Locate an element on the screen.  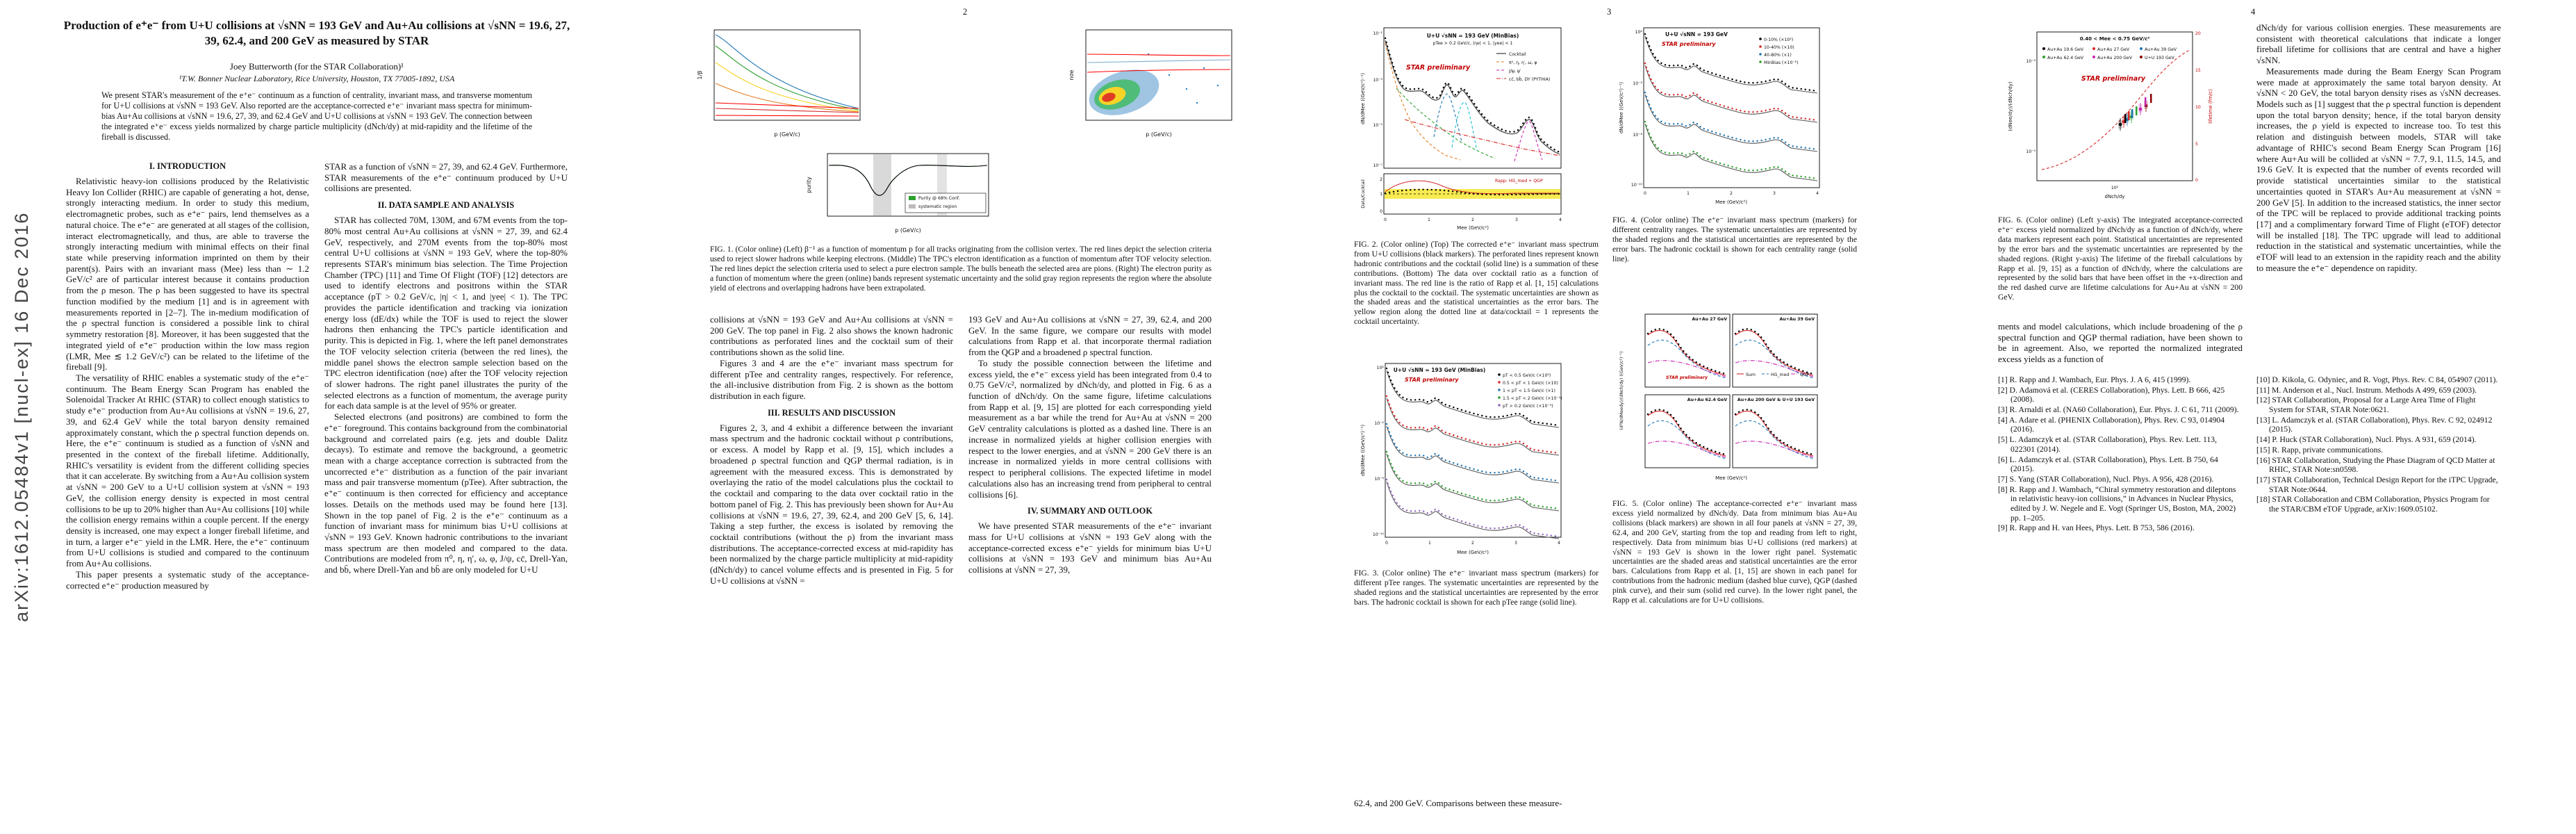
fig1-nsigma-cut-upper is located at coordinates (1159, 55).